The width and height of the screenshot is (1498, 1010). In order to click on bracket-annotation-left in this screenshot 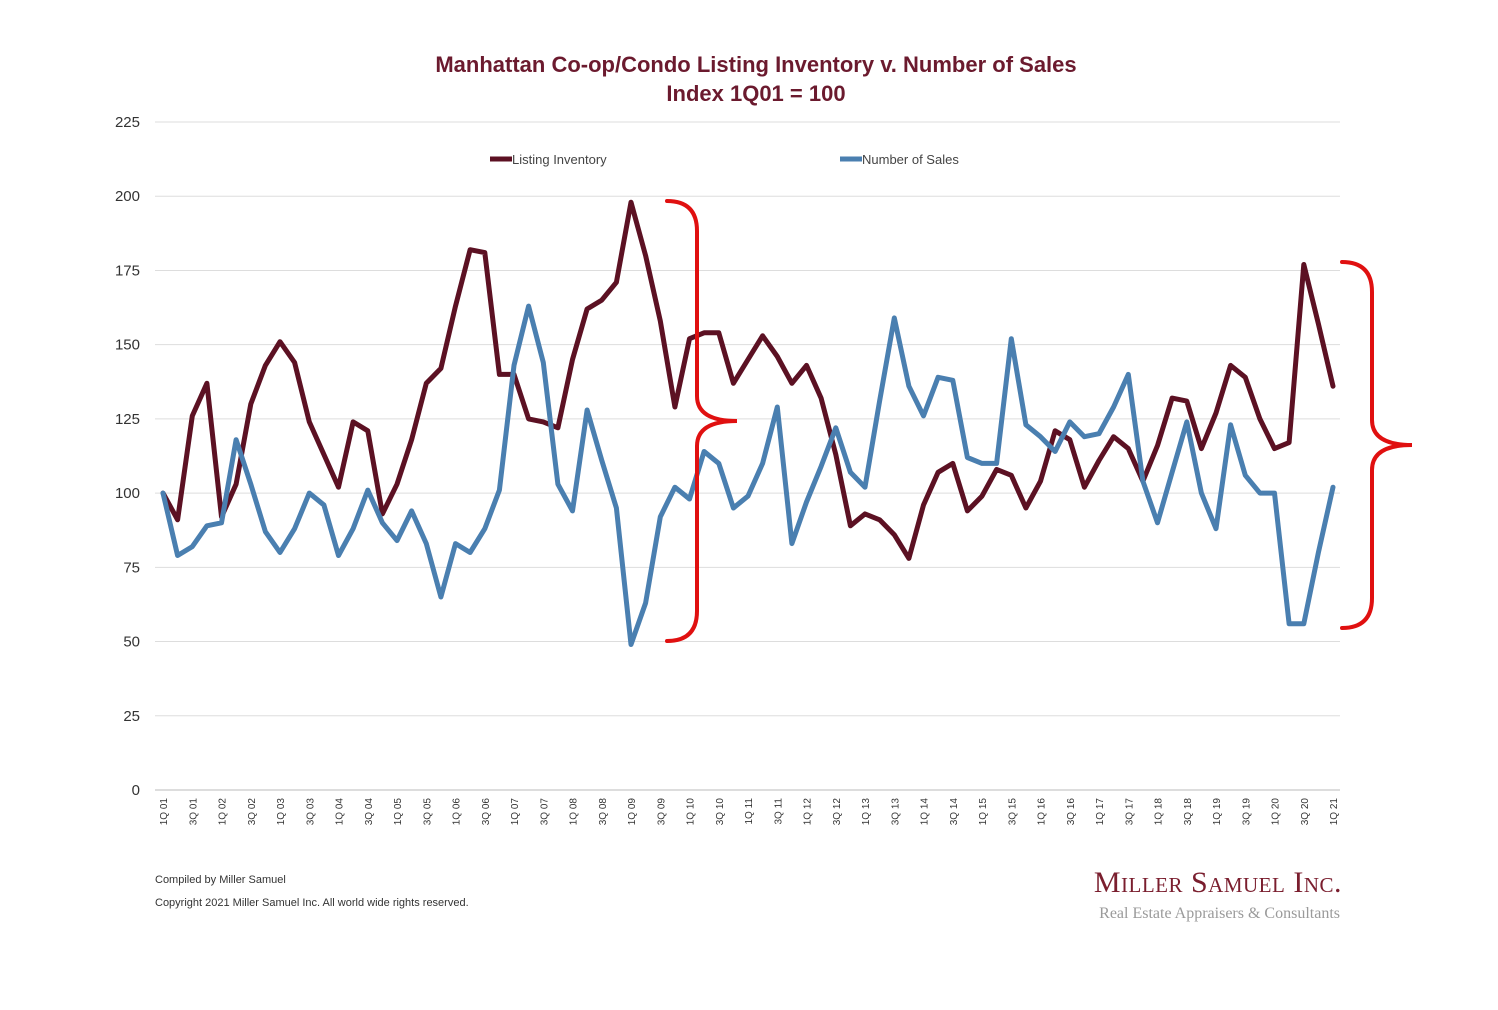, I will do `click(701, 421)`.